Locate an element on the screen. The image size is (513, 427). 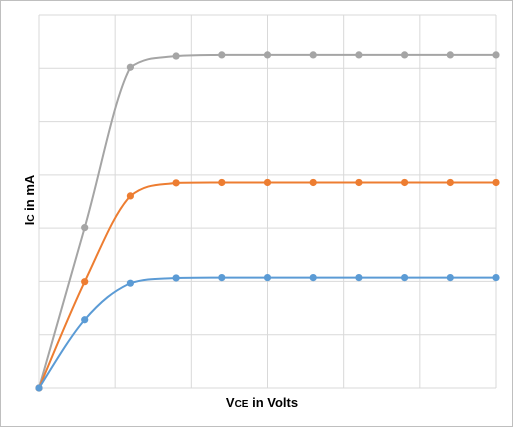
y-axis-title: IC in mA is located at coordinates (29, 199).